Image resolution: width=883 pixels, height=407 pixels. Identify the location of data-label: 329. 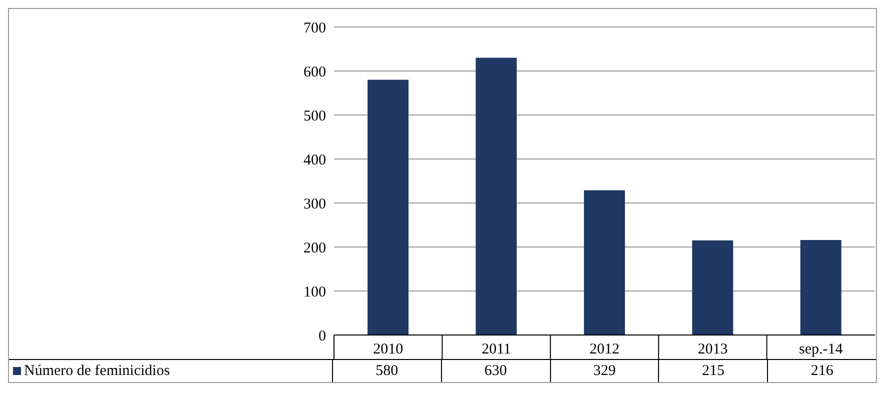
(605, 371).